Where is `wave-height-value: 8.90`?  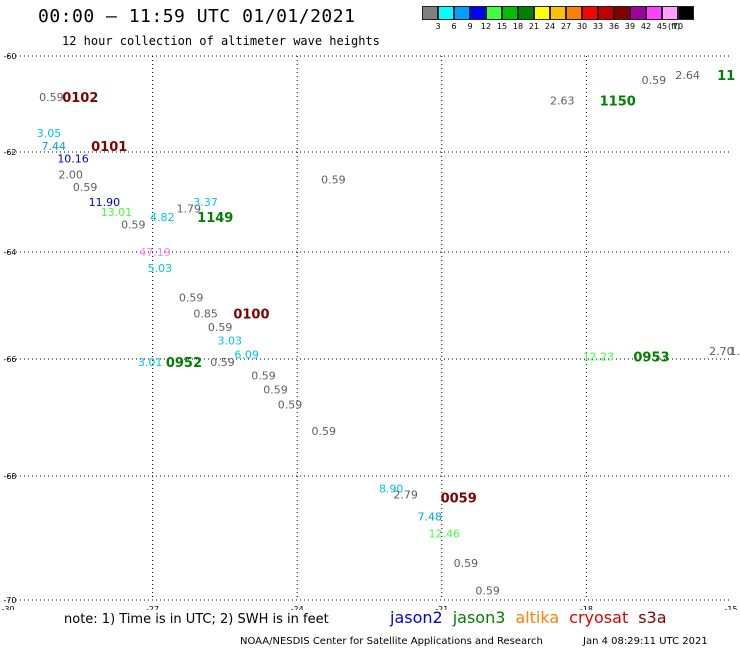 wave-height-value: 8.90 is located at coordinates (391, 488).